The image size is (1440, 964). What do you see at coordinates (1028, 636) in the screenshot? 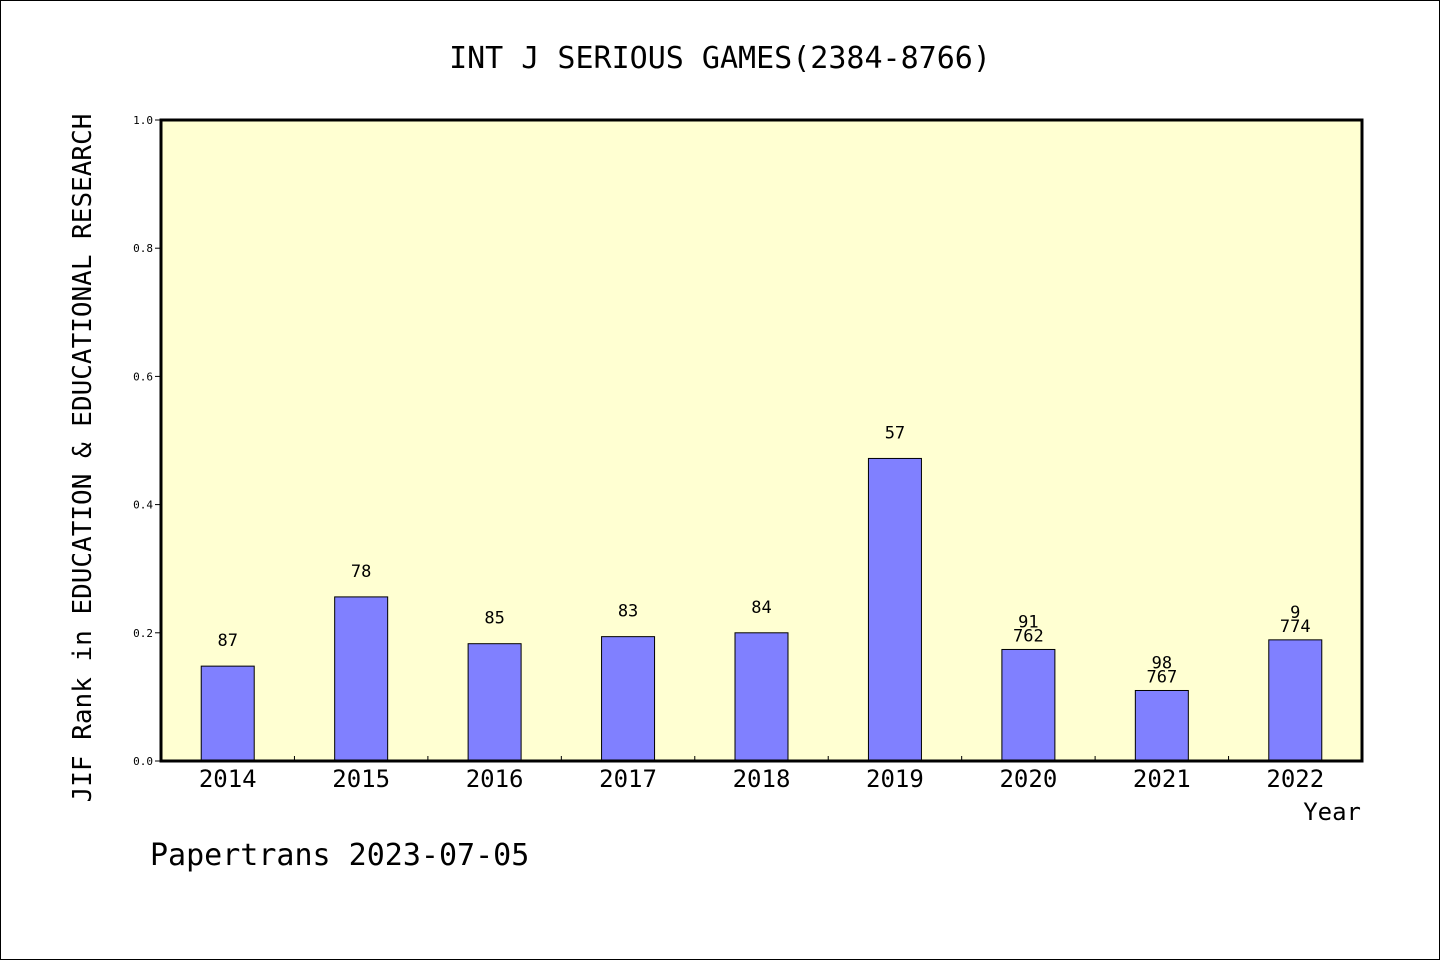
I see `bar-value-label: 762` at bounding box center [1028, 636].